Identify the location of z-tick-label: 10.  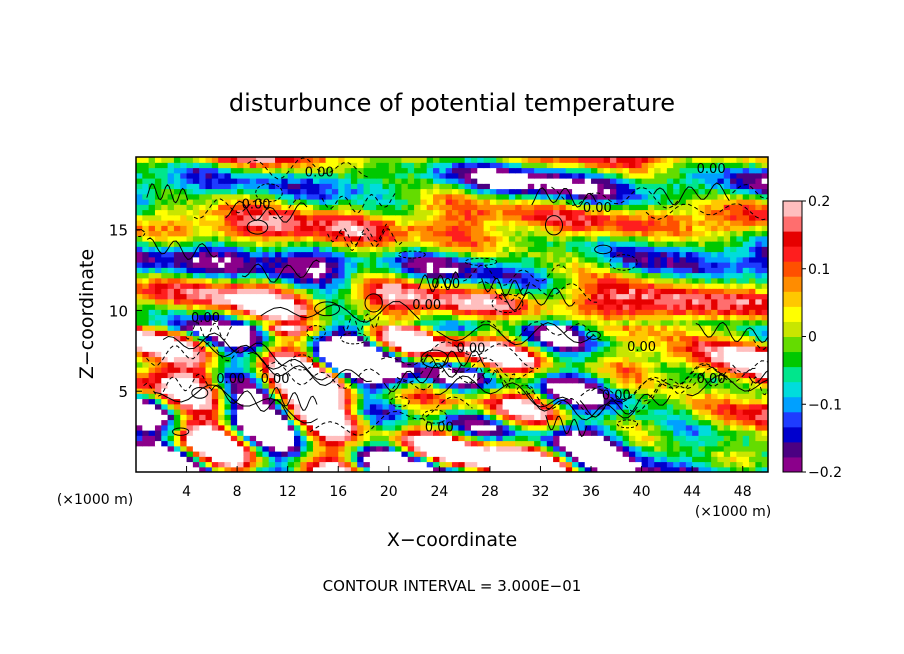
(118, 311).